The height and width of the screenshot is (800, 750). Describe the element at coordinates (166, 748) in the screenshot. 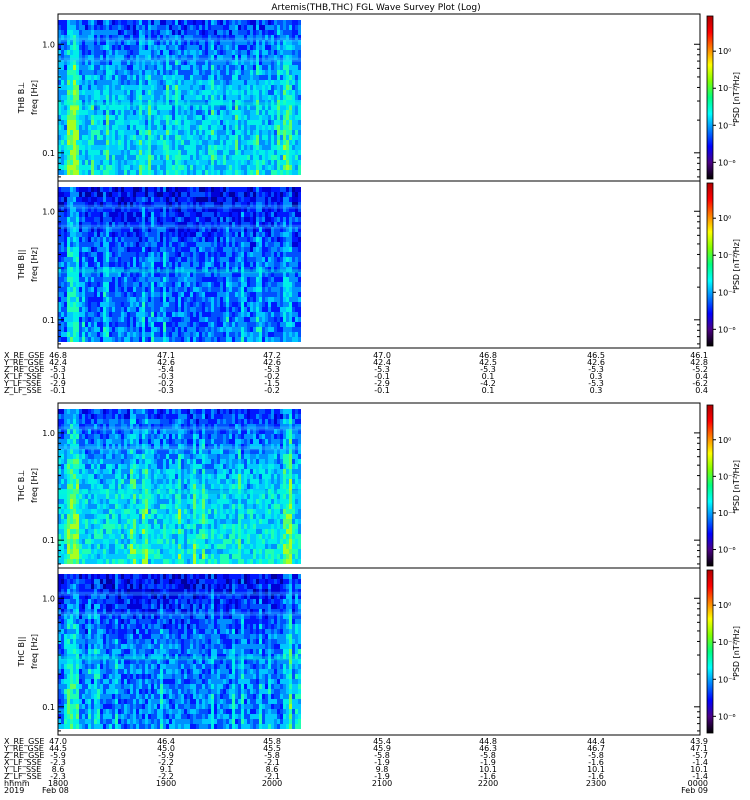

I see `coords-value: 45.0` at that location.